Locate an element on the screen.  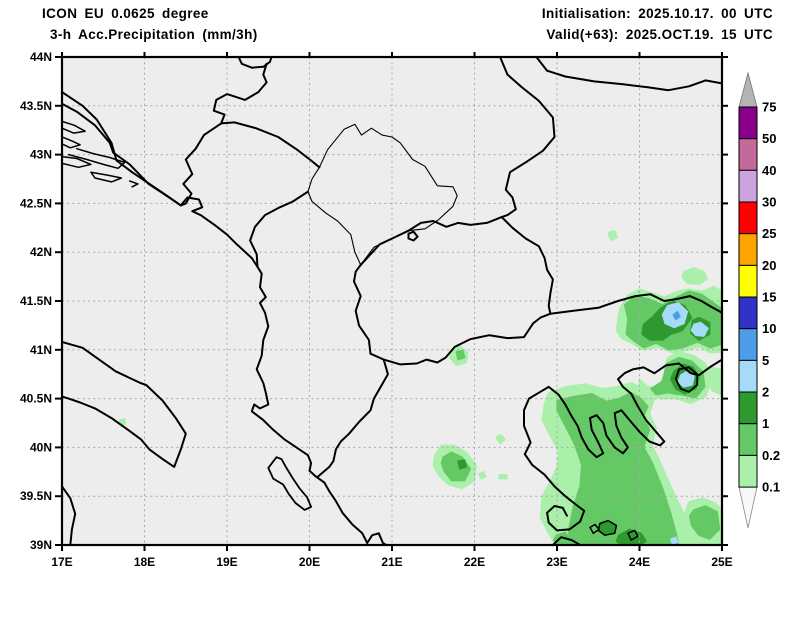
x-tick-label: 18E is located at coordinates (144, 562).